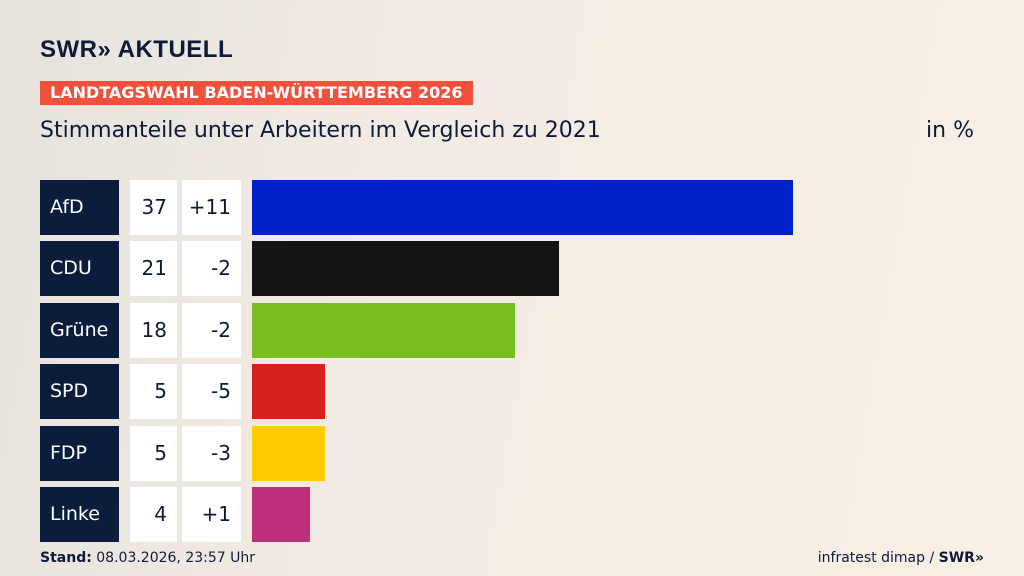 This screenshot has width=1024, height=576. What do you see at coordinates (79, 269) in the screenshot?
I see `party-label: CDU` at bounding box center [79, 269].